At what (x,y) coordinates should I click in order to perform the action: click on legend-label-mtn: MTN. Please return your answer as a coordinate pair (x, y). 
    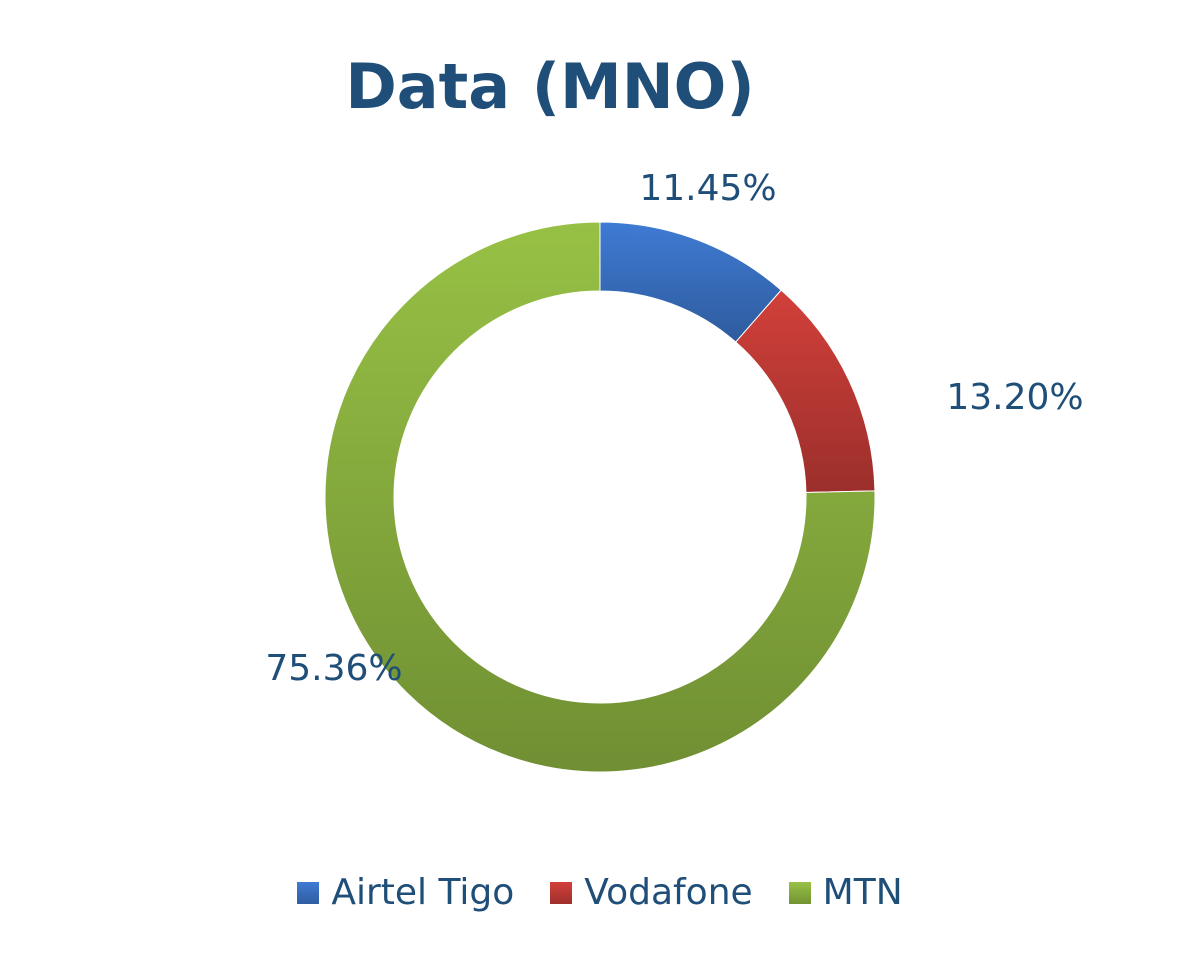
    Looking at the image, I should click on (862, 892).